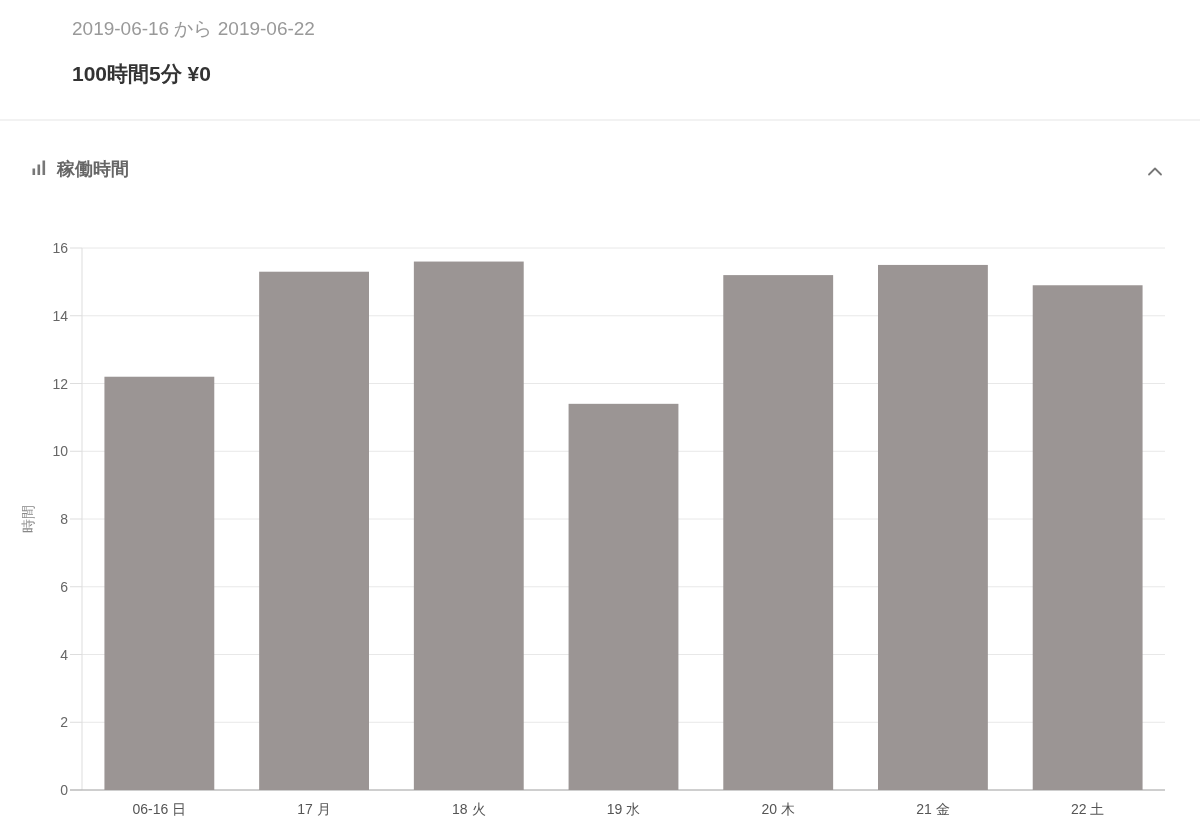 This screenshot has height=835, width=1200. What do you see at coordinates (92, 169) in the screenshot?
I see `chart-title: 稼働時間` at bounding box center [92, 169].